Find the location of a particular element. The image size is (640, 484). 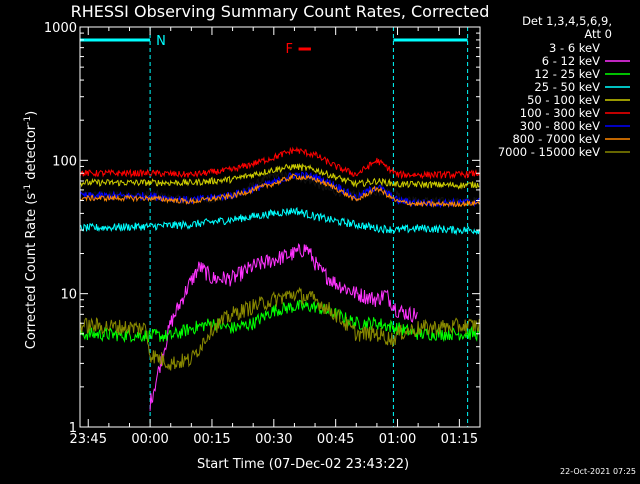

legend-label-2: 12 - 25 keV is located at coordinates (567, 74).